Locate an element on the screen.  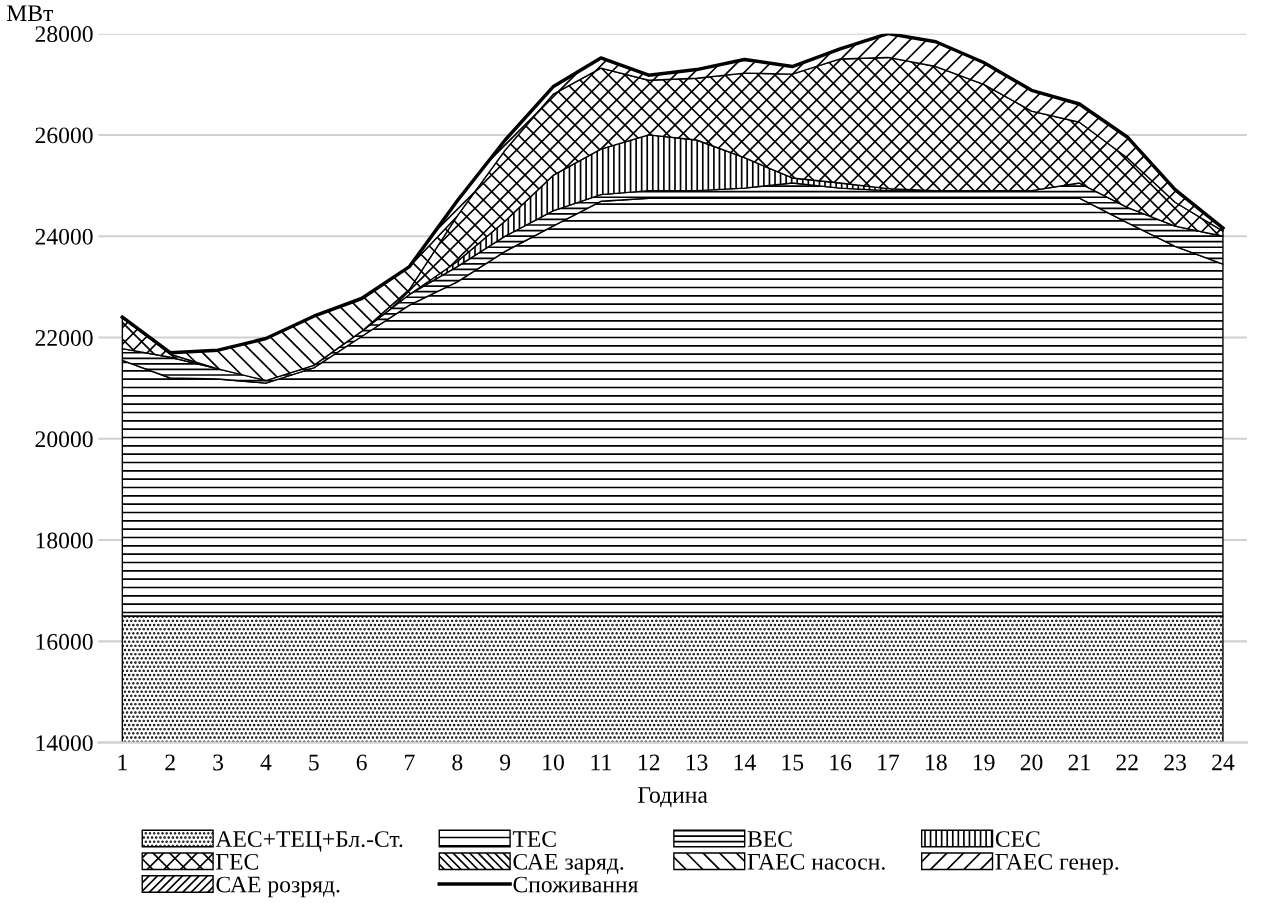
x-tick-label: 16 is located at coordinates (841, 762).